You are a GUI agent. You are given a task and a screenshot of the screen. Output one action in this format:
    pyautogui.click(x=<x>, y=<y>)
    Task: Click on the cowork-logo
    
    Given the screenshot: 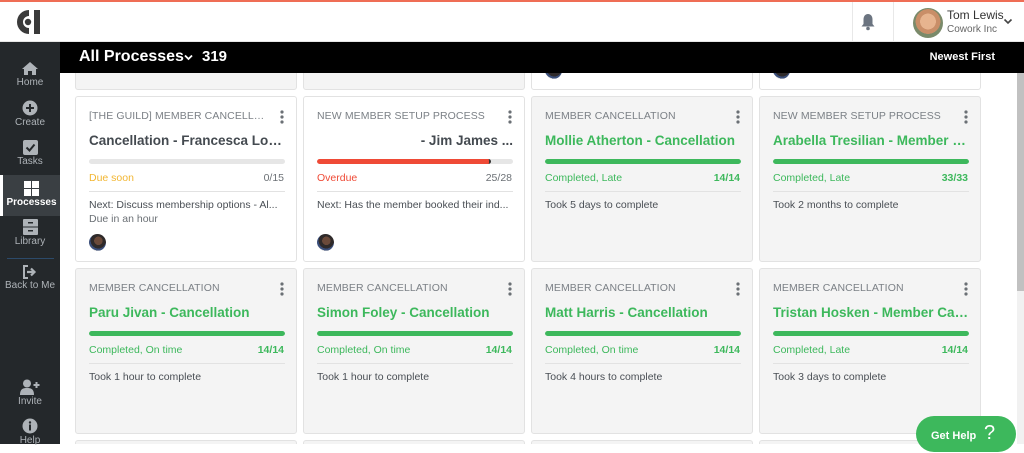 What is the action you would take?
    pyautogui.click(x=30, y=22)
    